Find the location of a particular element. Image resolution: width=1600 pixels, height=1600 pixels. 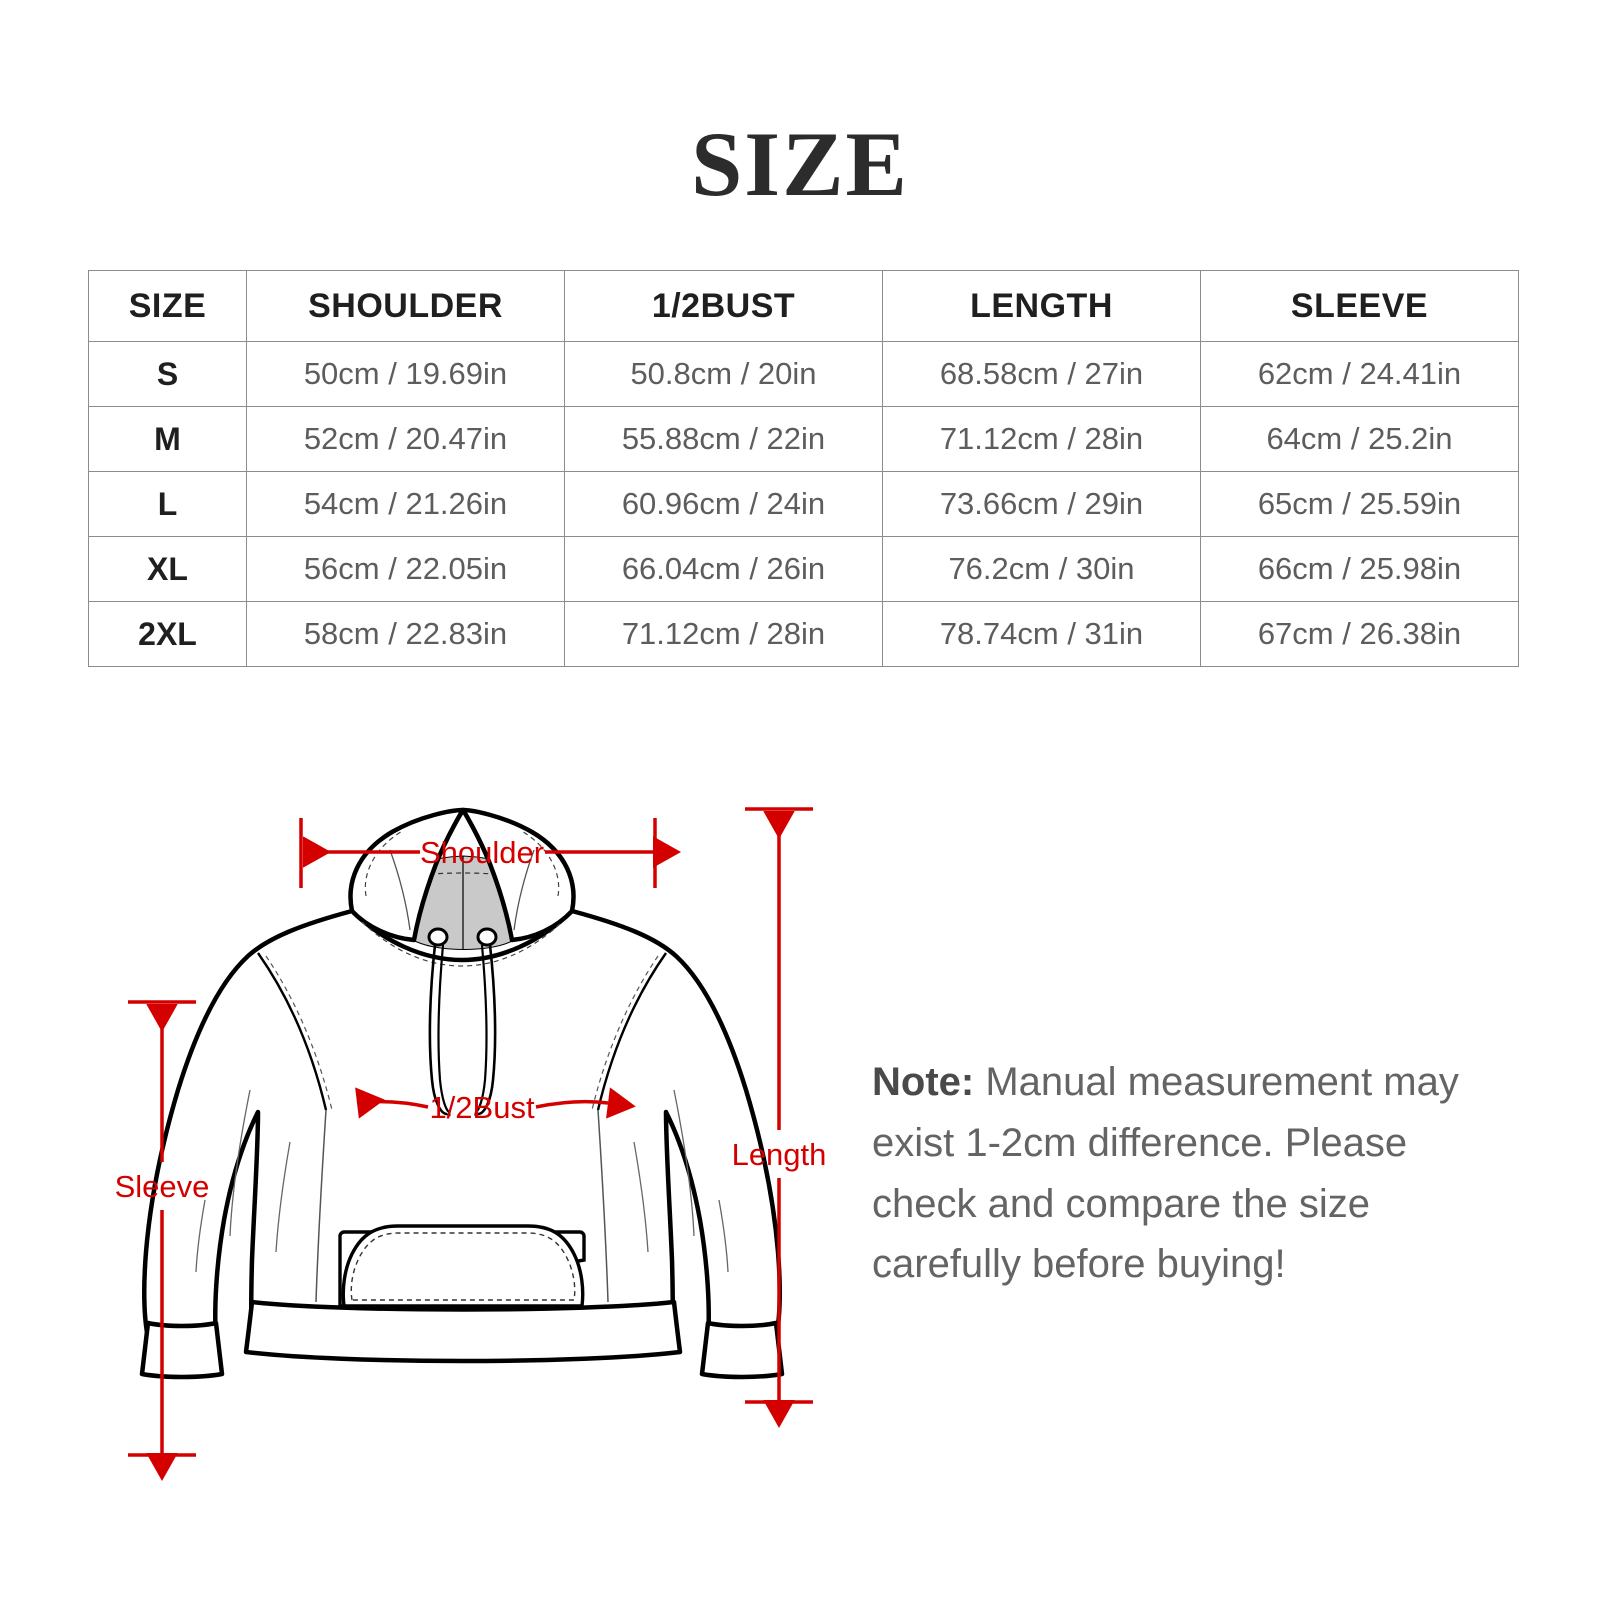

bust-label: 1/2Bust is located at coordinates (482, 1107).